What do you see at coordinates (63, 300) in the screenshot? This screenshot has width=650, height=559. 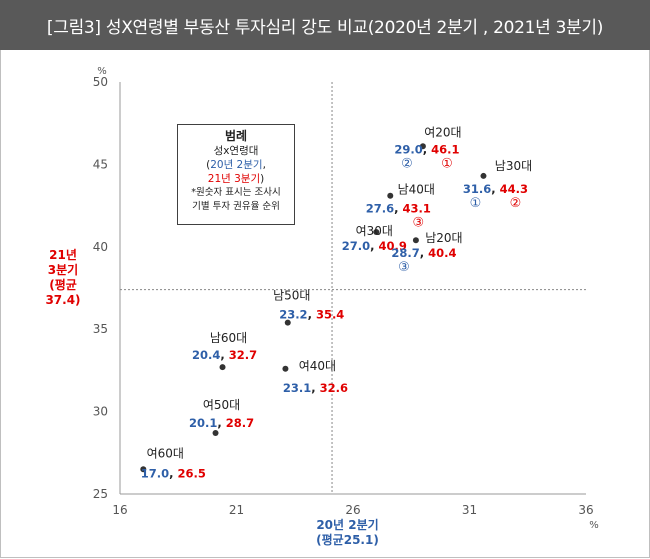 I see `y-axis-label-line: 37.4)` at bounding box center [63, 300].